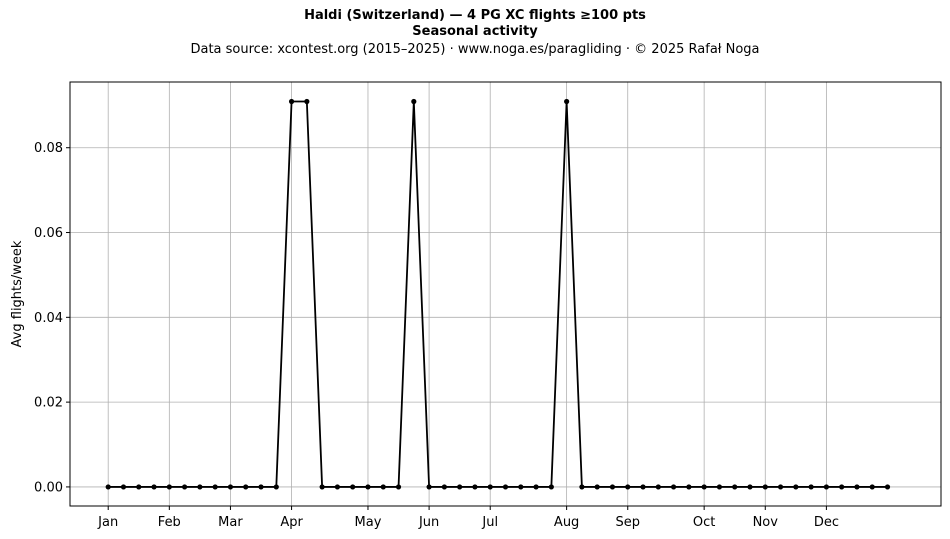  I want to click on x-tick-label: Sep, so click(627, 522).